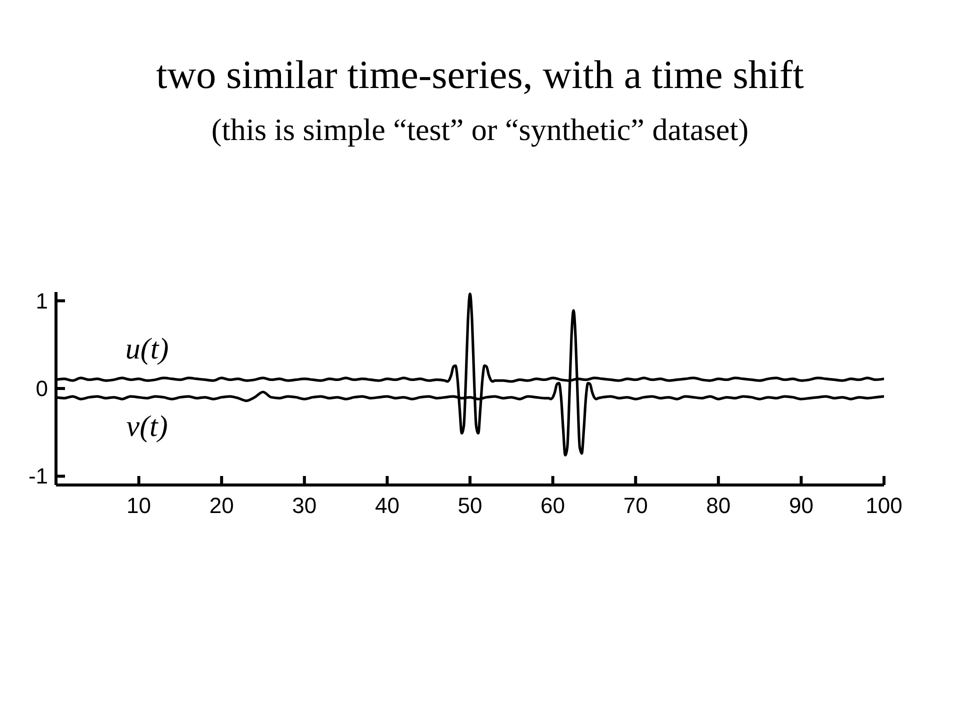  What do you see at coordinates (42, 388) in the screenshot?
I see `y-tick-label: 0` at bounding box center [42, 388].